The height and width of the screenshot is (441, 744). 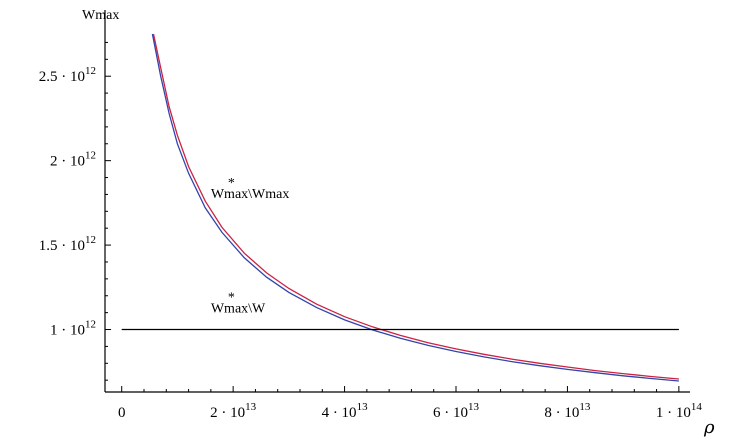 What do you see at coordinates (233, 411) in the screenshot?
I see `x-tick-label: 2 · 10¹³` at bounding box center [233, 411].